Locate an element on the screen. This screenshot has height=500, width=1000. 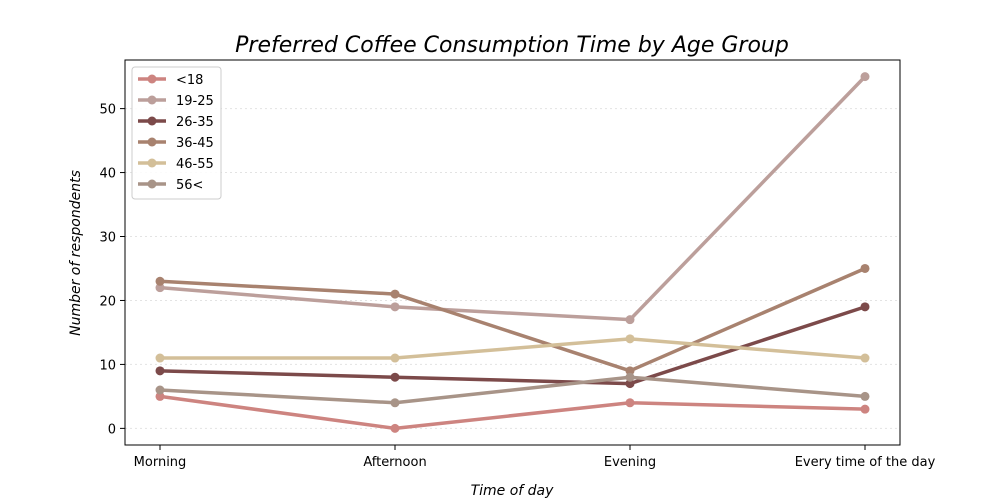
legend-item: 46-55 is located at coordinates (176, 164).